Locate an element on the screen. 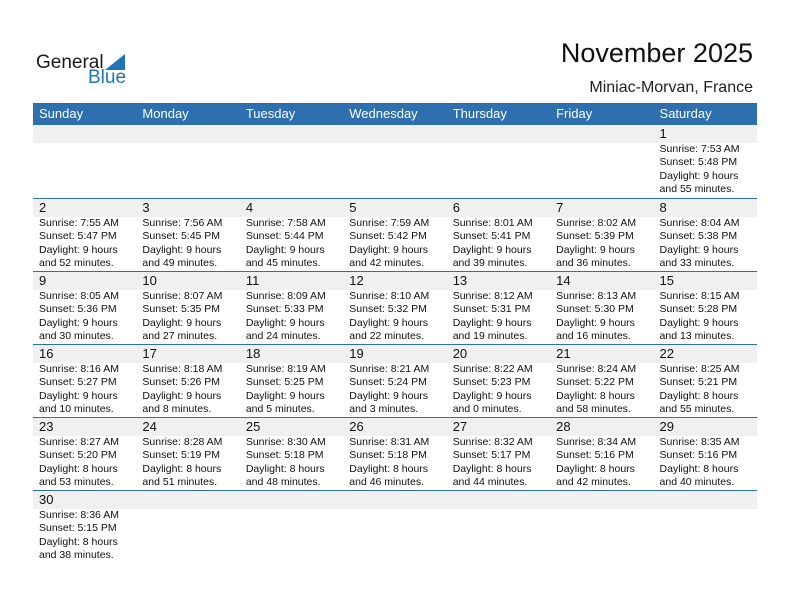 The height and width of the screenshot is (612, 792). sunset-text: Sunset: 5:33 PM is located at coordinates (284, 309).